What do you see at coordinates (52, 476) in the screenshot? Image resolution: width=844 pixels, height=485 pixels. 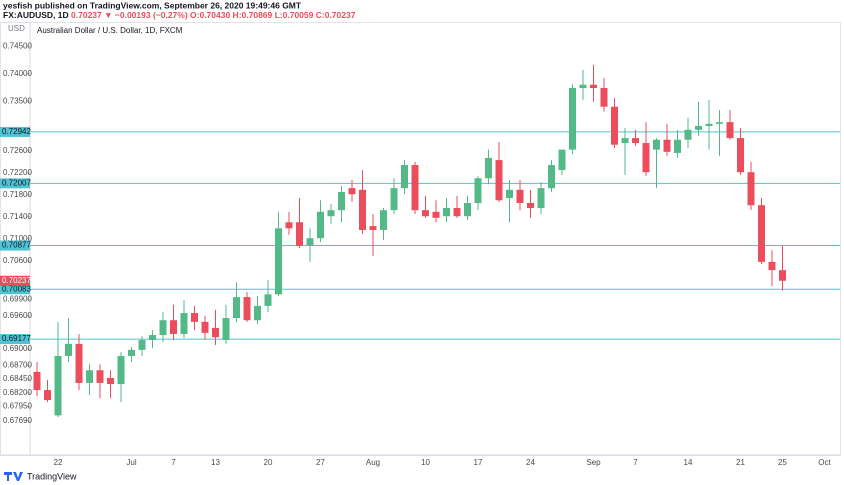 I see `footer-brand: TradingView` at bounding box center [52, 476].